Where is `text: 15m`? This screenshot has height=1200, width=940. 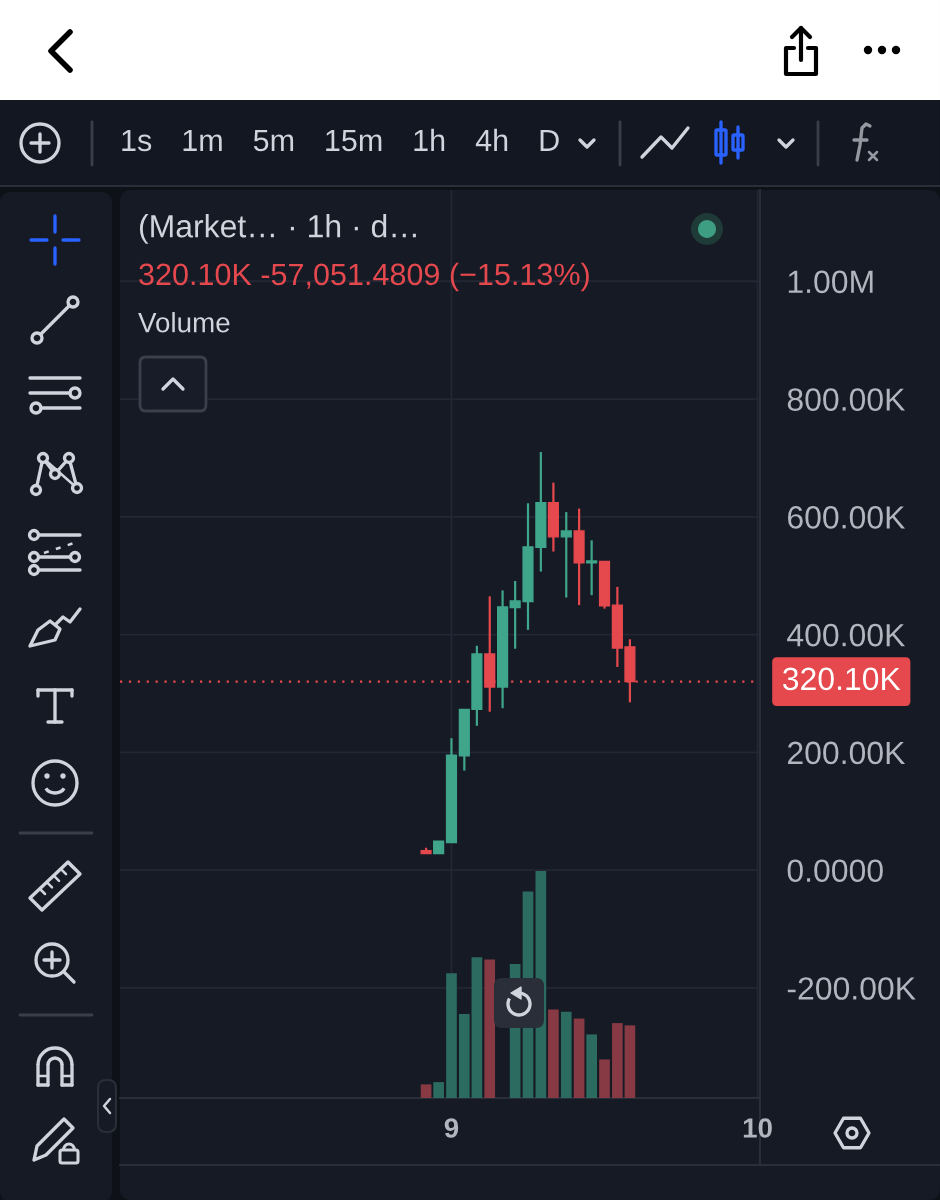 text: 15m is located at coordinates (354, 140).